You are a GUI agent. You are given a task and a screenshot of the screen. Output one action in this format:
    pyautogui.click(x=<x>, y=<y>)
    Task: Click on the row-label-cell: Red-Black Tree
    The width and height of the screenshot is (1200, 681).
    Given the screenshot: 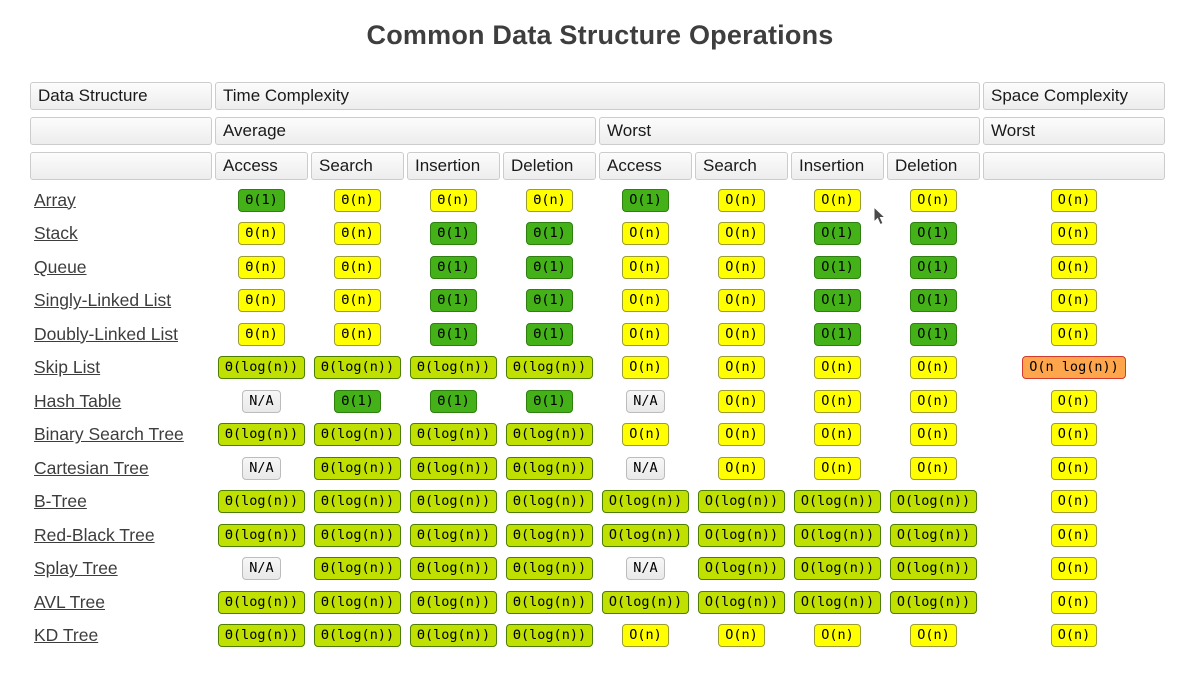 What is the action you would take?
    pyautogui.click(x=121, y=535)
    